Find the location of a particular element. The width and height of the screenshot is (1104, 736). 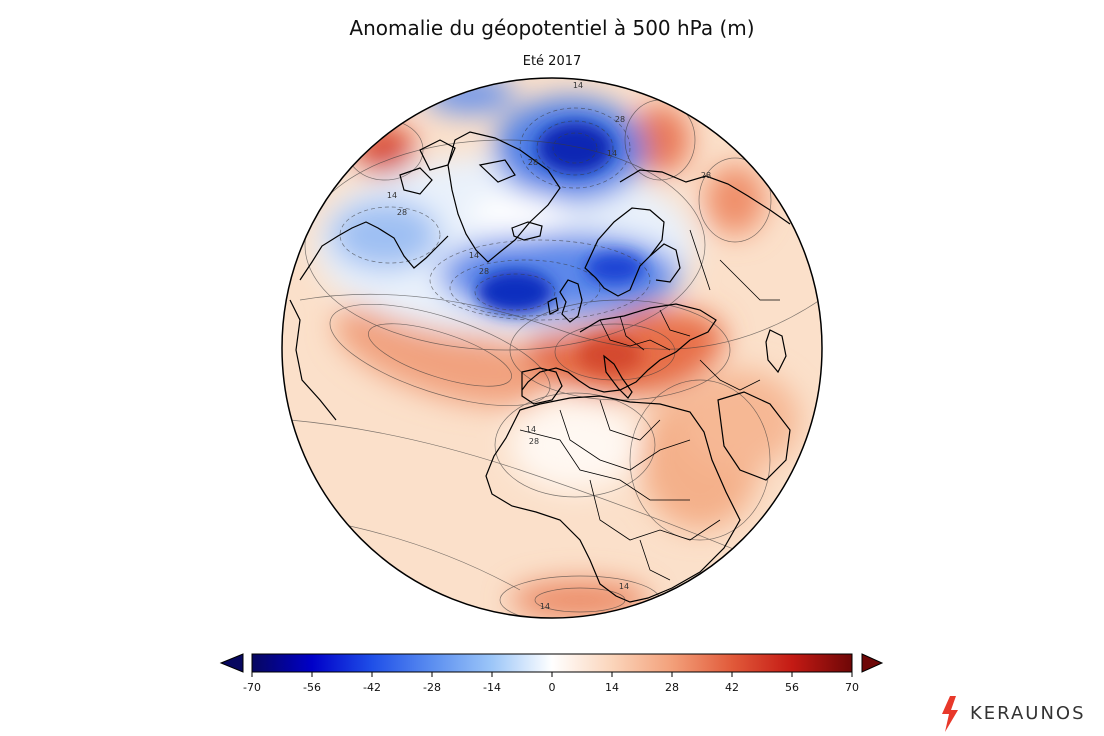

neutral-greenland is located at coordinates (520, 215).